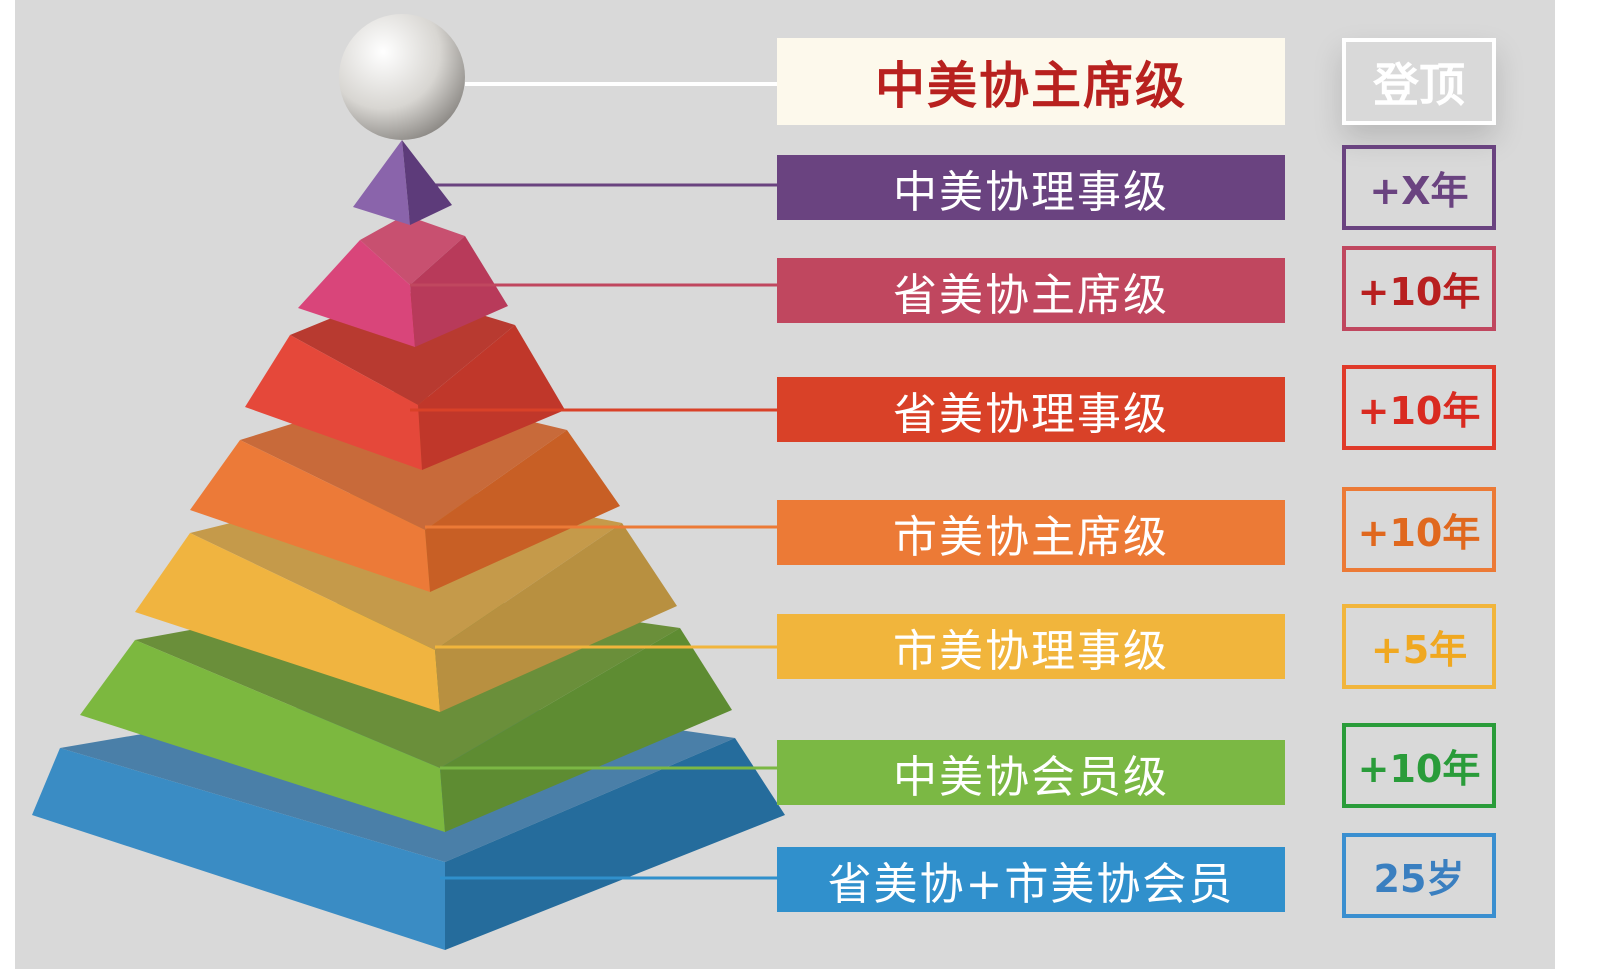 The height and width of the screenshot is (969, 1598). I want to click on pyramid-layer-4-right-face, so click(522, 511).